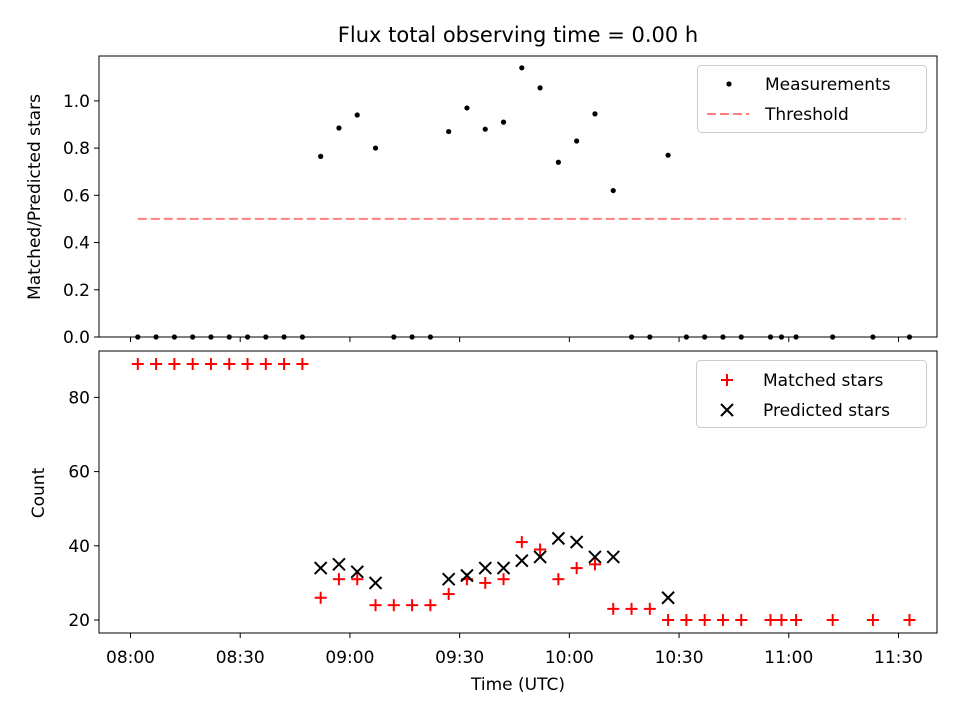  What do you see at coordinates (459, 658) in the screenshot?
I see `bottom-x-tick-label: 09:30` at bounding box center [459, 658].